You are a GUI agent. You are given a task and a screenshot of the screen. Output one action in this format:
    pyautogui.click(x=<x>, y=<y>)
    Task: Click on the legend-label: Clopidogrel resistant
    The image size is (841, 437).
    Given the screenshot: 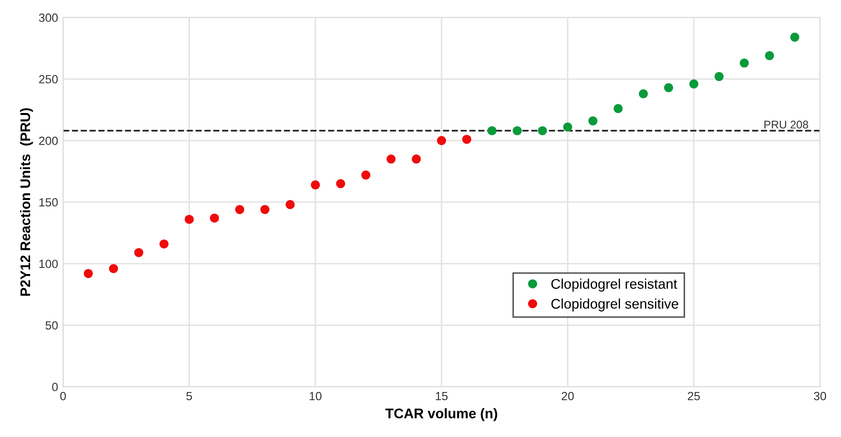 What is the action you would take?
    pyautogui.click(x=614, y=285)
    